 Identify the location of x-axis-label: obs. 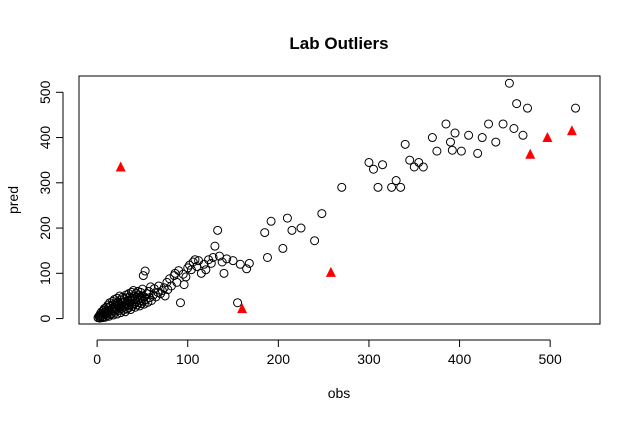
(339, 393).